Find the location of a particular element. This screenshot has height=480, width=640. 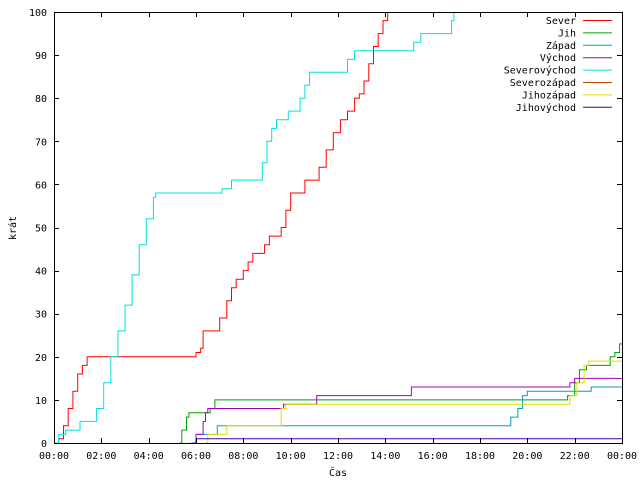

legend-label: Západ is located at coordinates (561, 46).